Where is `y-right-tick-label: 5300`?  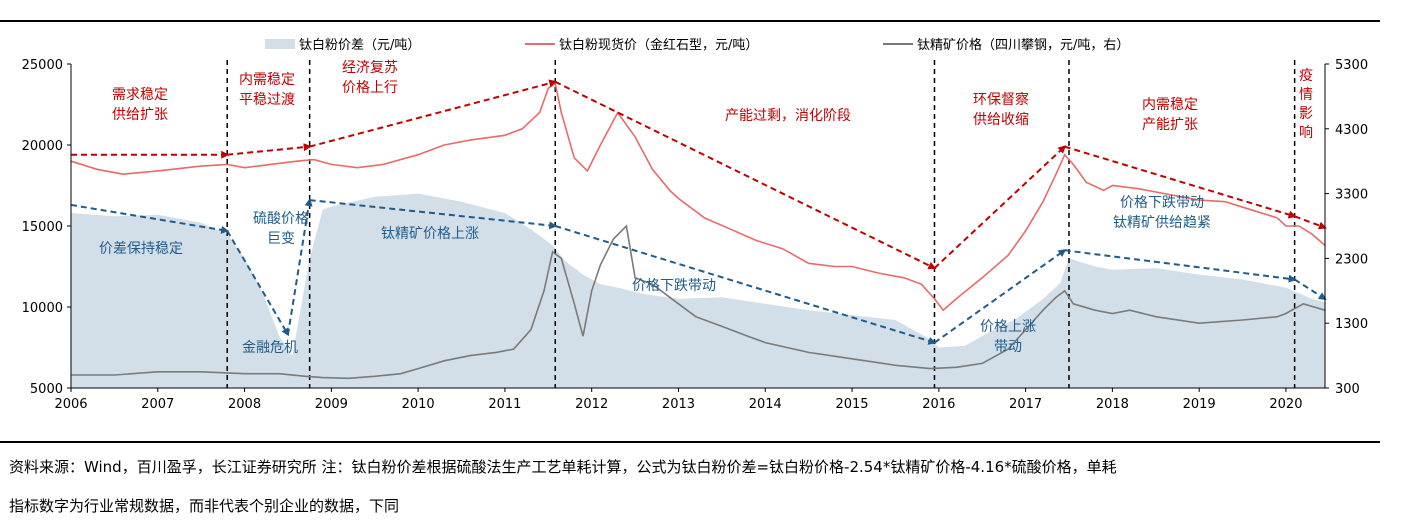 y-right-tick-label: 5300 is located at coordinates (1351, 65).